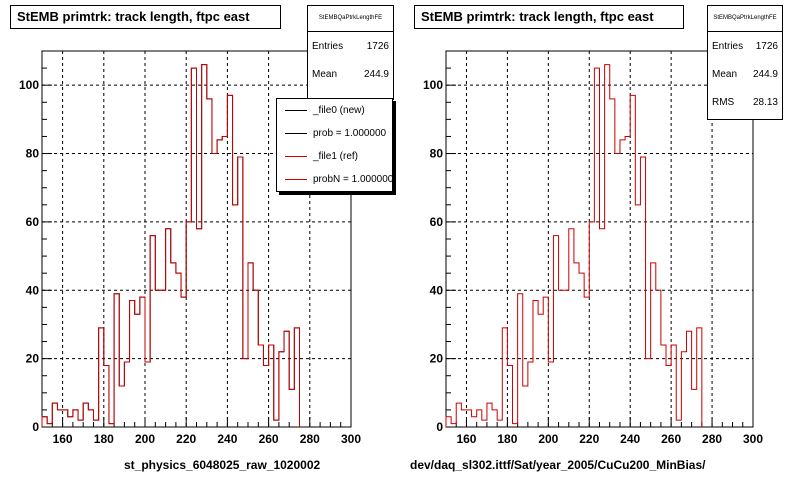  I want to click on left-y-tick-label: 40, so click(33, 290).